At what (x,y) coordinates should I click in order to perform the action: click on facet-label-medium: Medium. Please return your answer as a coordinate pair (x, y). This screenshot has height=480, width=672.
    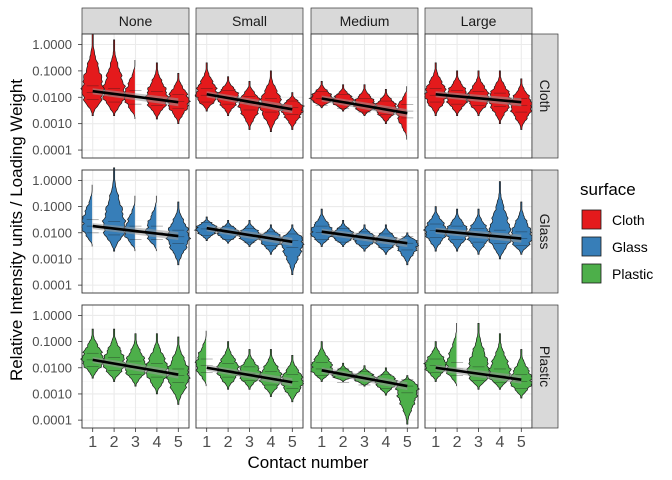
    Looking at the image, I should click on (365, 21).